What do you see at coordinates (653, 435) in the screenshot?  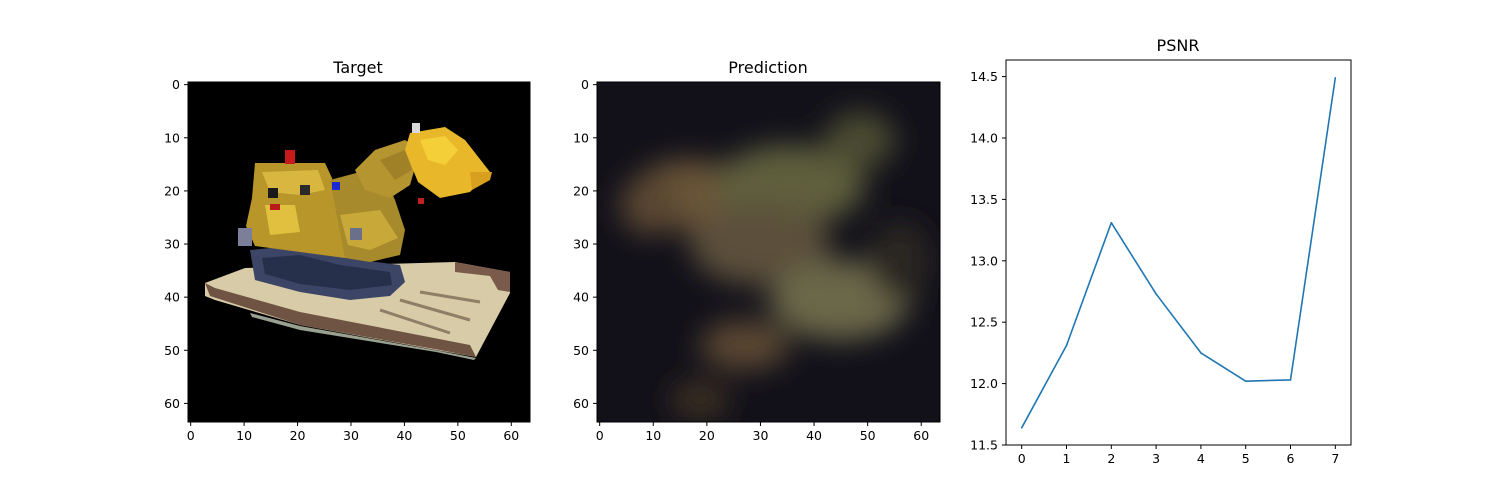 I see `prediction-x-tick-label: 10` at bounding box center [653, 435].